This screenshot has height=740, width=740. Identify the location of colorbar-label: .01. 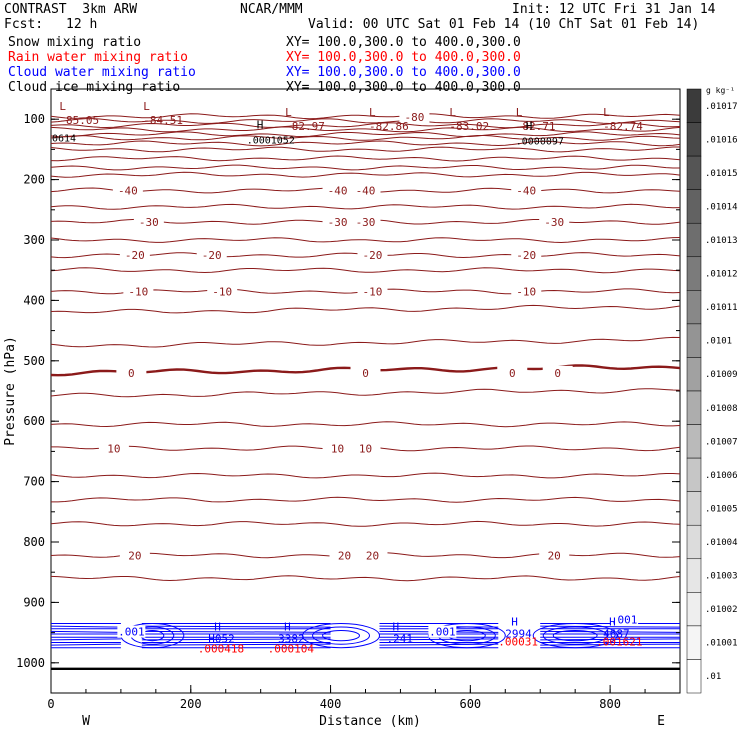
(713, 677).